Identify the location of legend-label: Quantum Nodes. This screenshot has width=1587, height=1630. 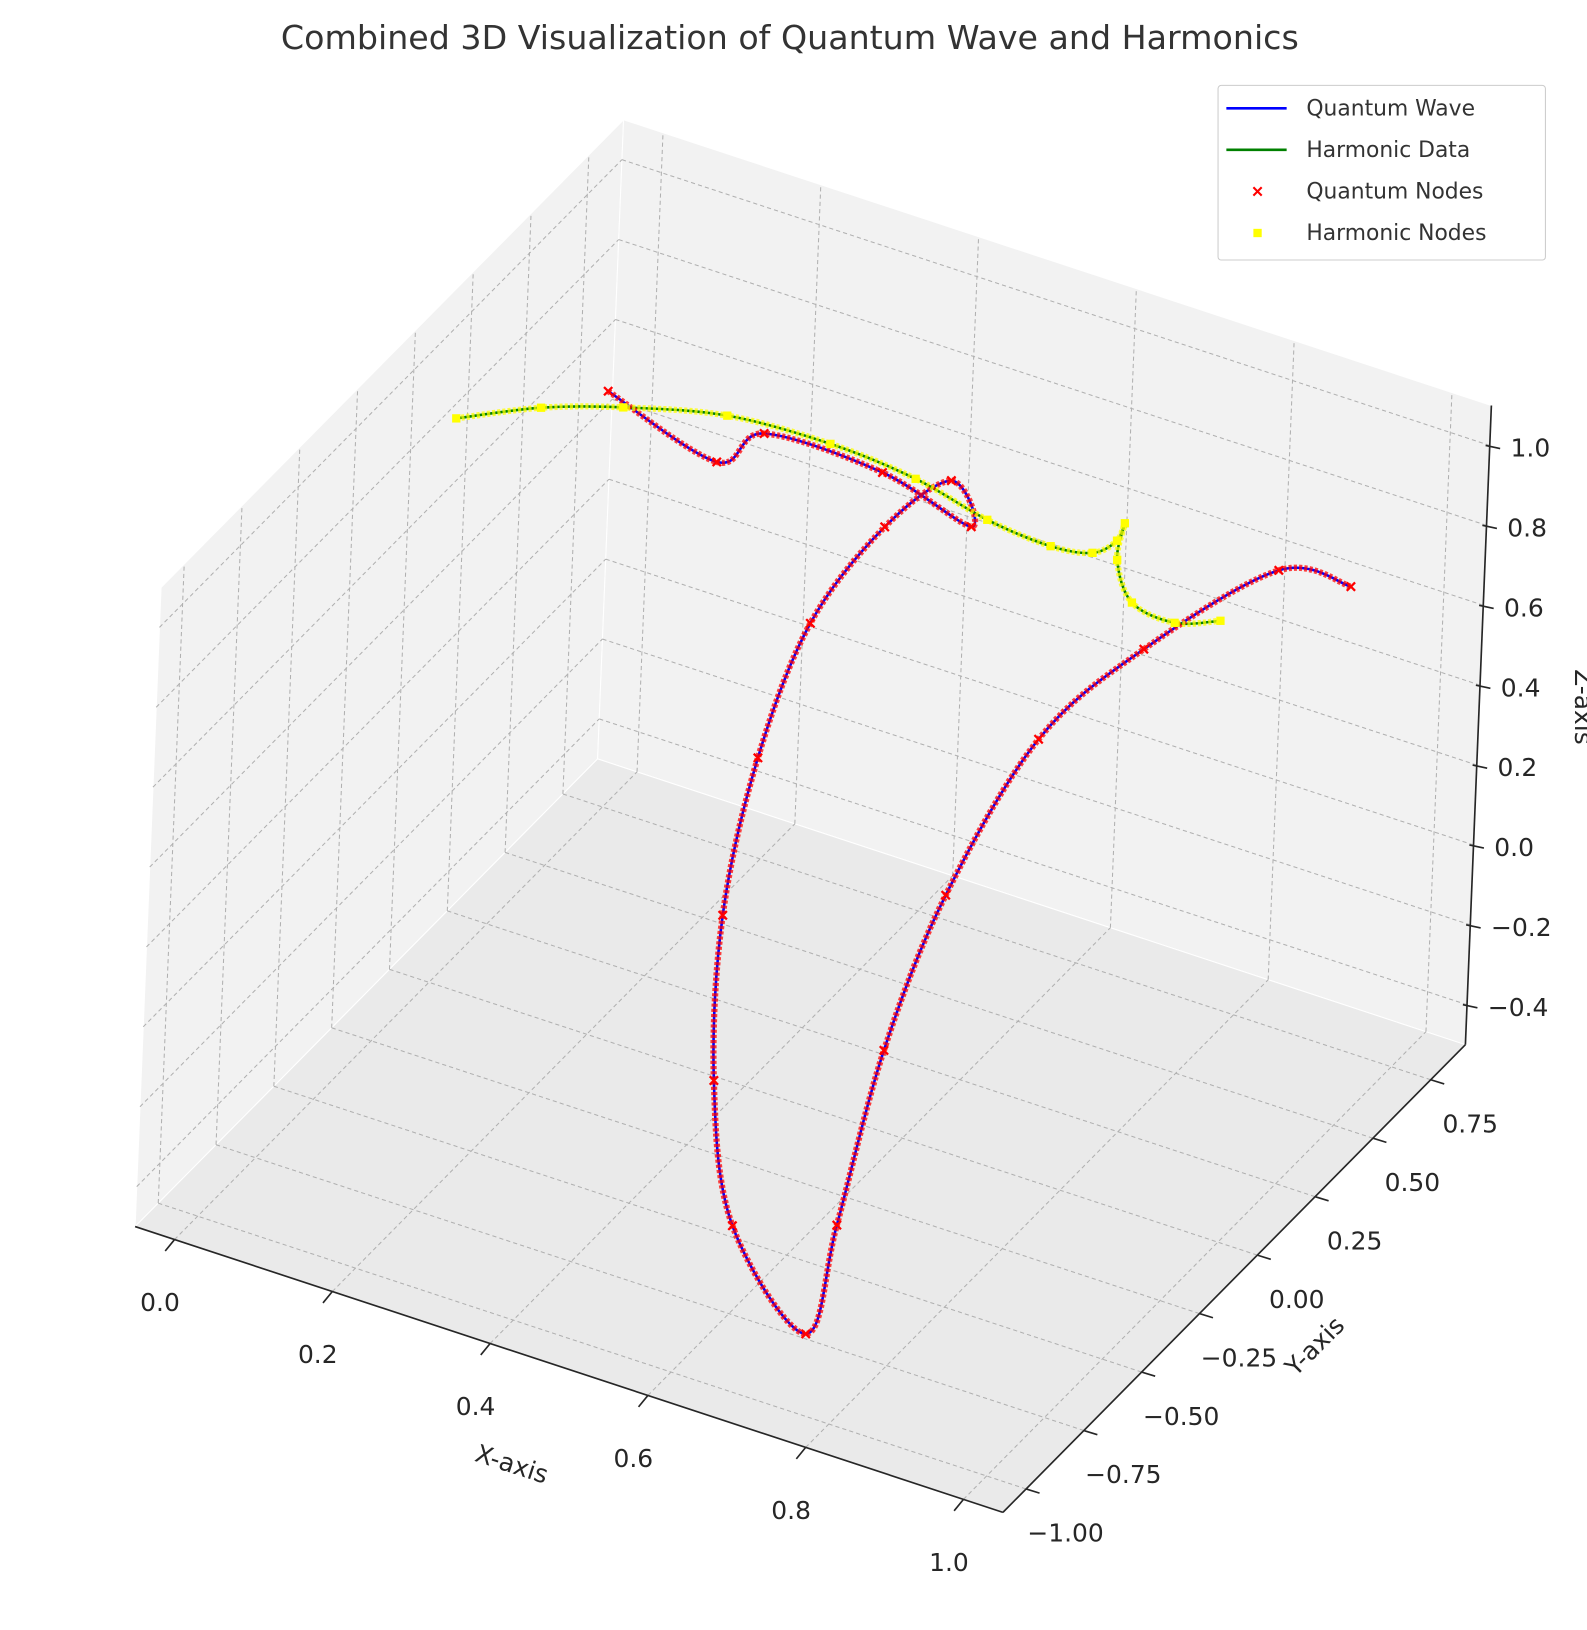
(1394, 191).